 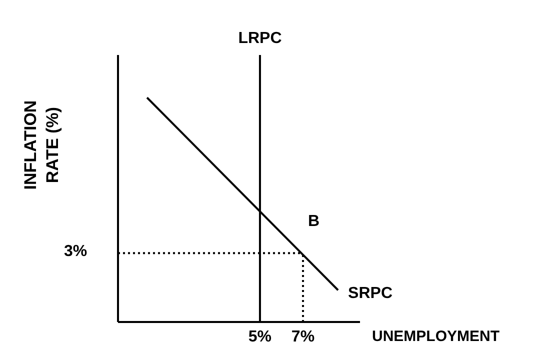 What do you see at coordinates (76, 252) in the screenshot?
I see `text: 3%` at bounding box center [76, 252].